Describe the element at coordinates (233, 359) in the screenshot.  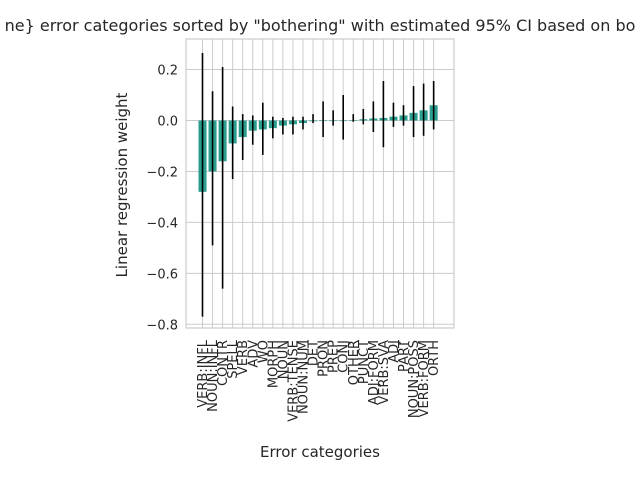
I see `x-tick-label: SPELL` at that location.